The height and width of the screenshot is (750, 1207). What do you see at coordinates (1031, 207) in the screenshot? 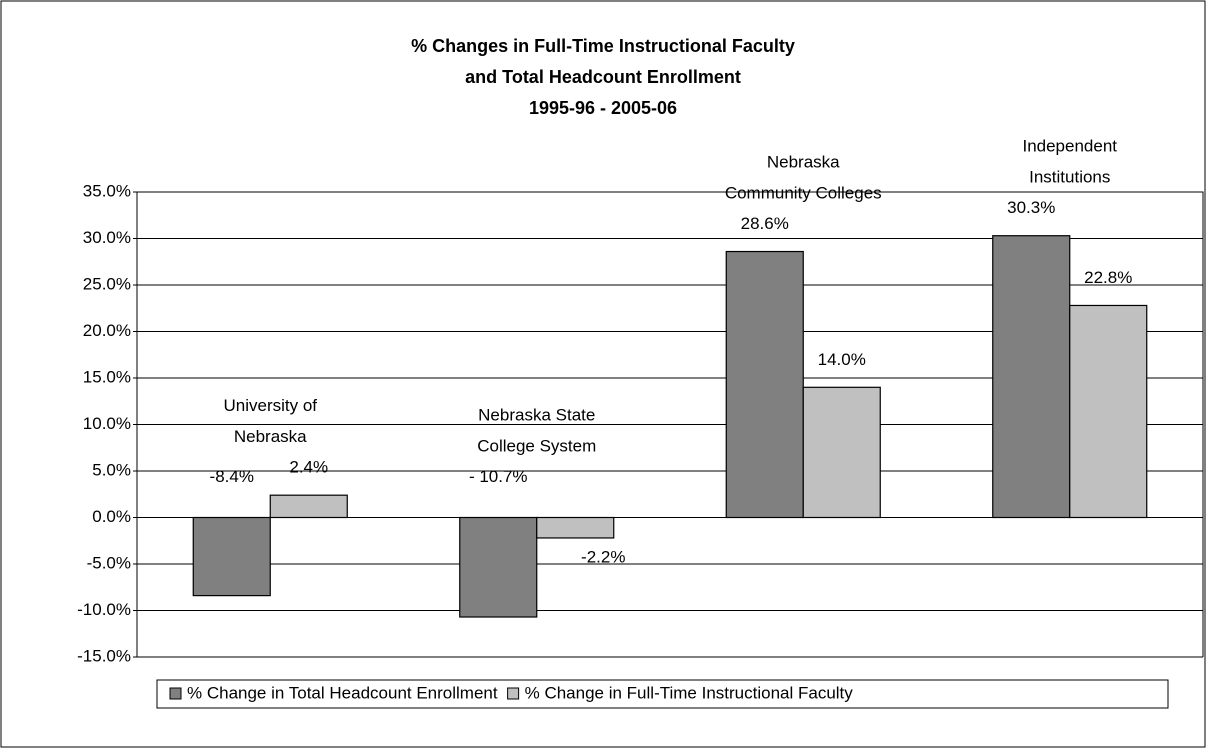
I see `data-label: 30.3%` at bounding box center [1031, 207].